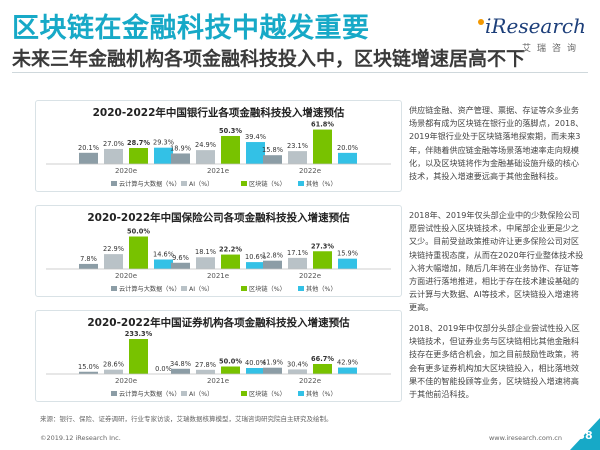 This screenshot has width=600, height=450. I want to click on data-label: 30.4%, so click(297, 364).